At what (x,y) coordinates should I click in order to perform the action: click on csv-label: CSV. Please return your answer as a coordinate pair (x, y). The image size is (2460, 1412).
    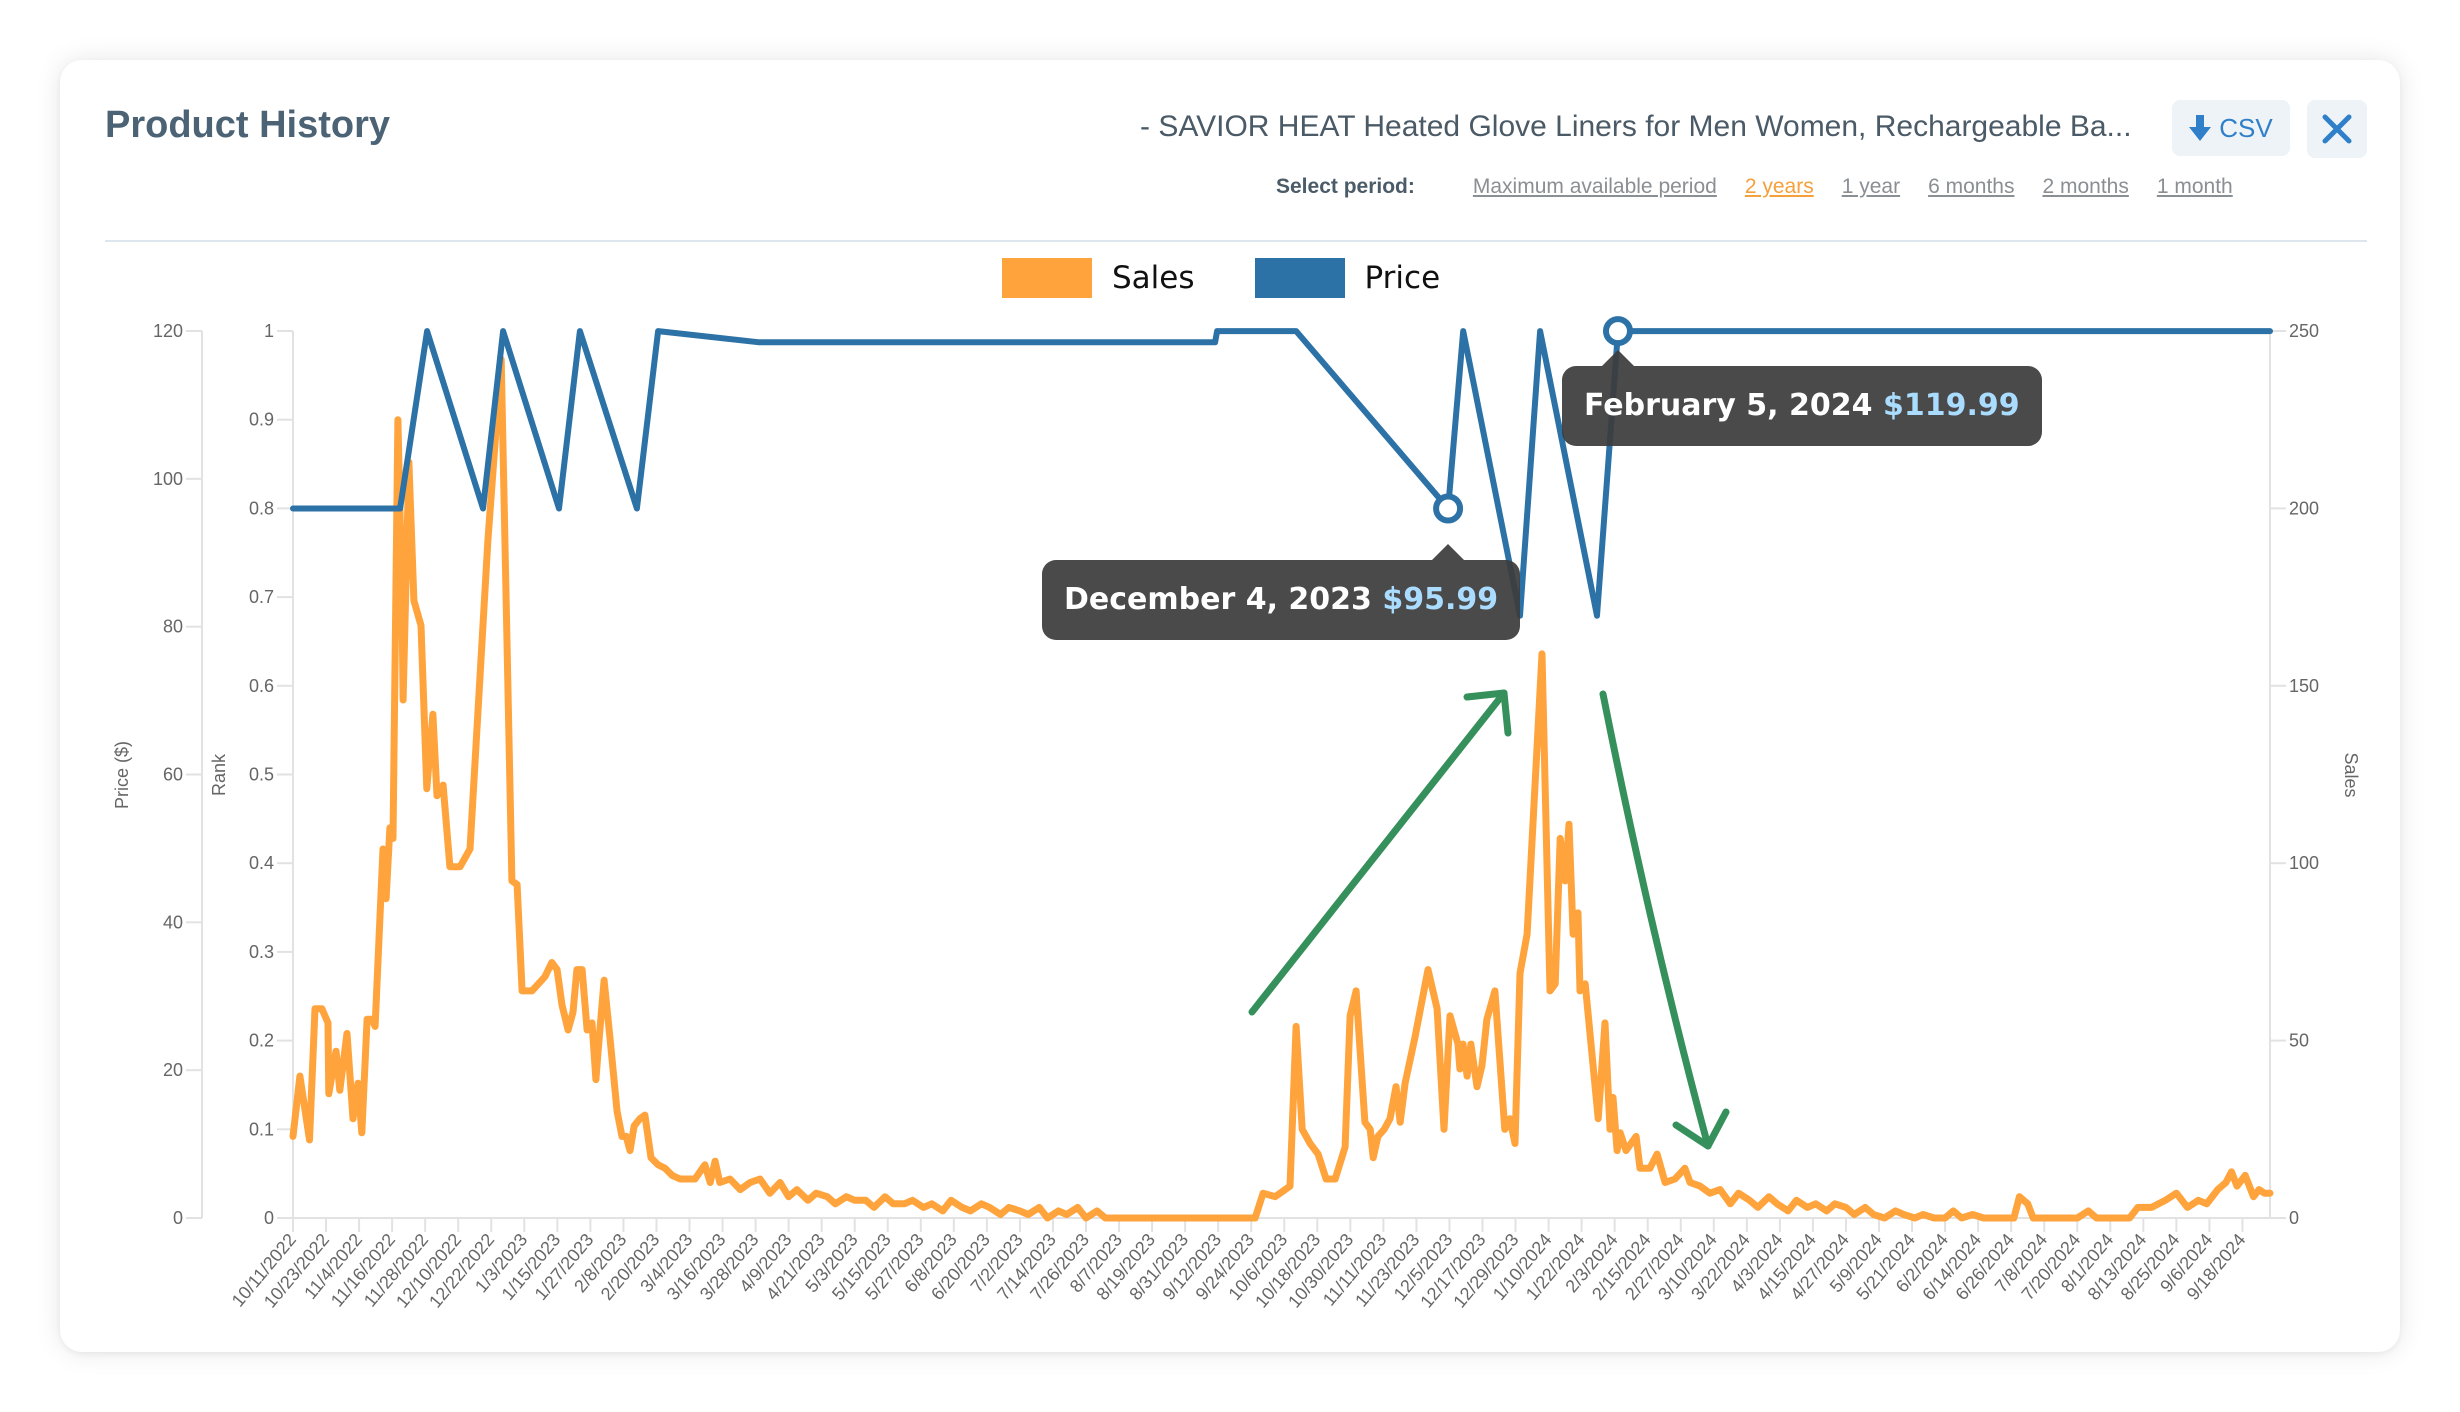
    Looking at the image, I should click on (2246, 127).